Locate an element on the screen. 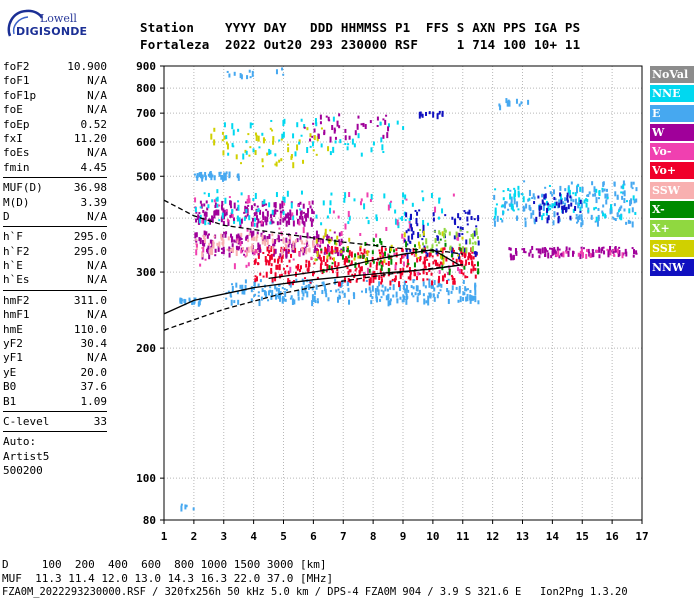 This screenshot has height=600, width=700. x-tick-label: 5 is located at coordinates (283, 536).